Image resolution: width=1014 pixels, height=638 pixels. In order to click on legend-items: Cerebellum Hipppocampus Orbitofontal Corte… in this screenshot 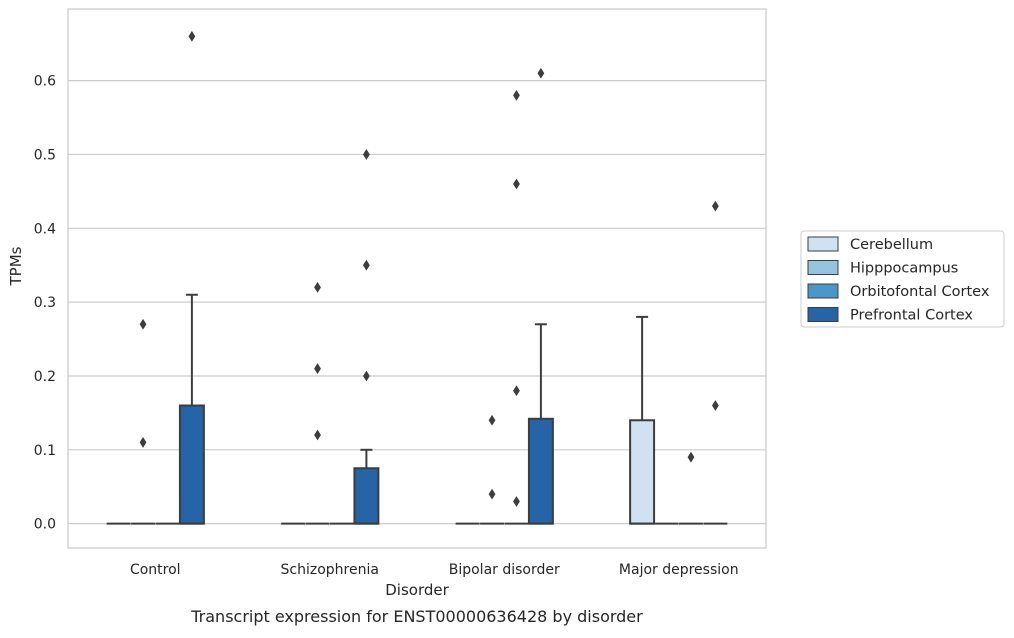, I will do `click(898, 280)`.